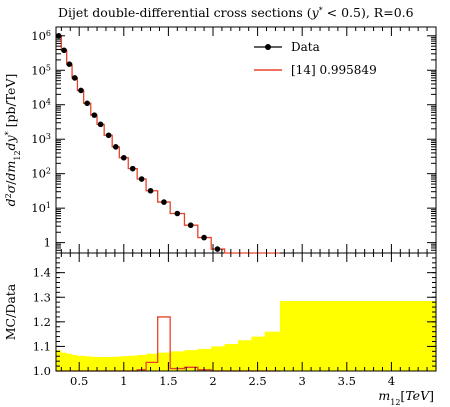 Image resolution: width=450 pixels, height=407 pixels. Describe the element at coordinates (246, 335) in the screenshot. I see `ratio-uncertainty-band` at that location.